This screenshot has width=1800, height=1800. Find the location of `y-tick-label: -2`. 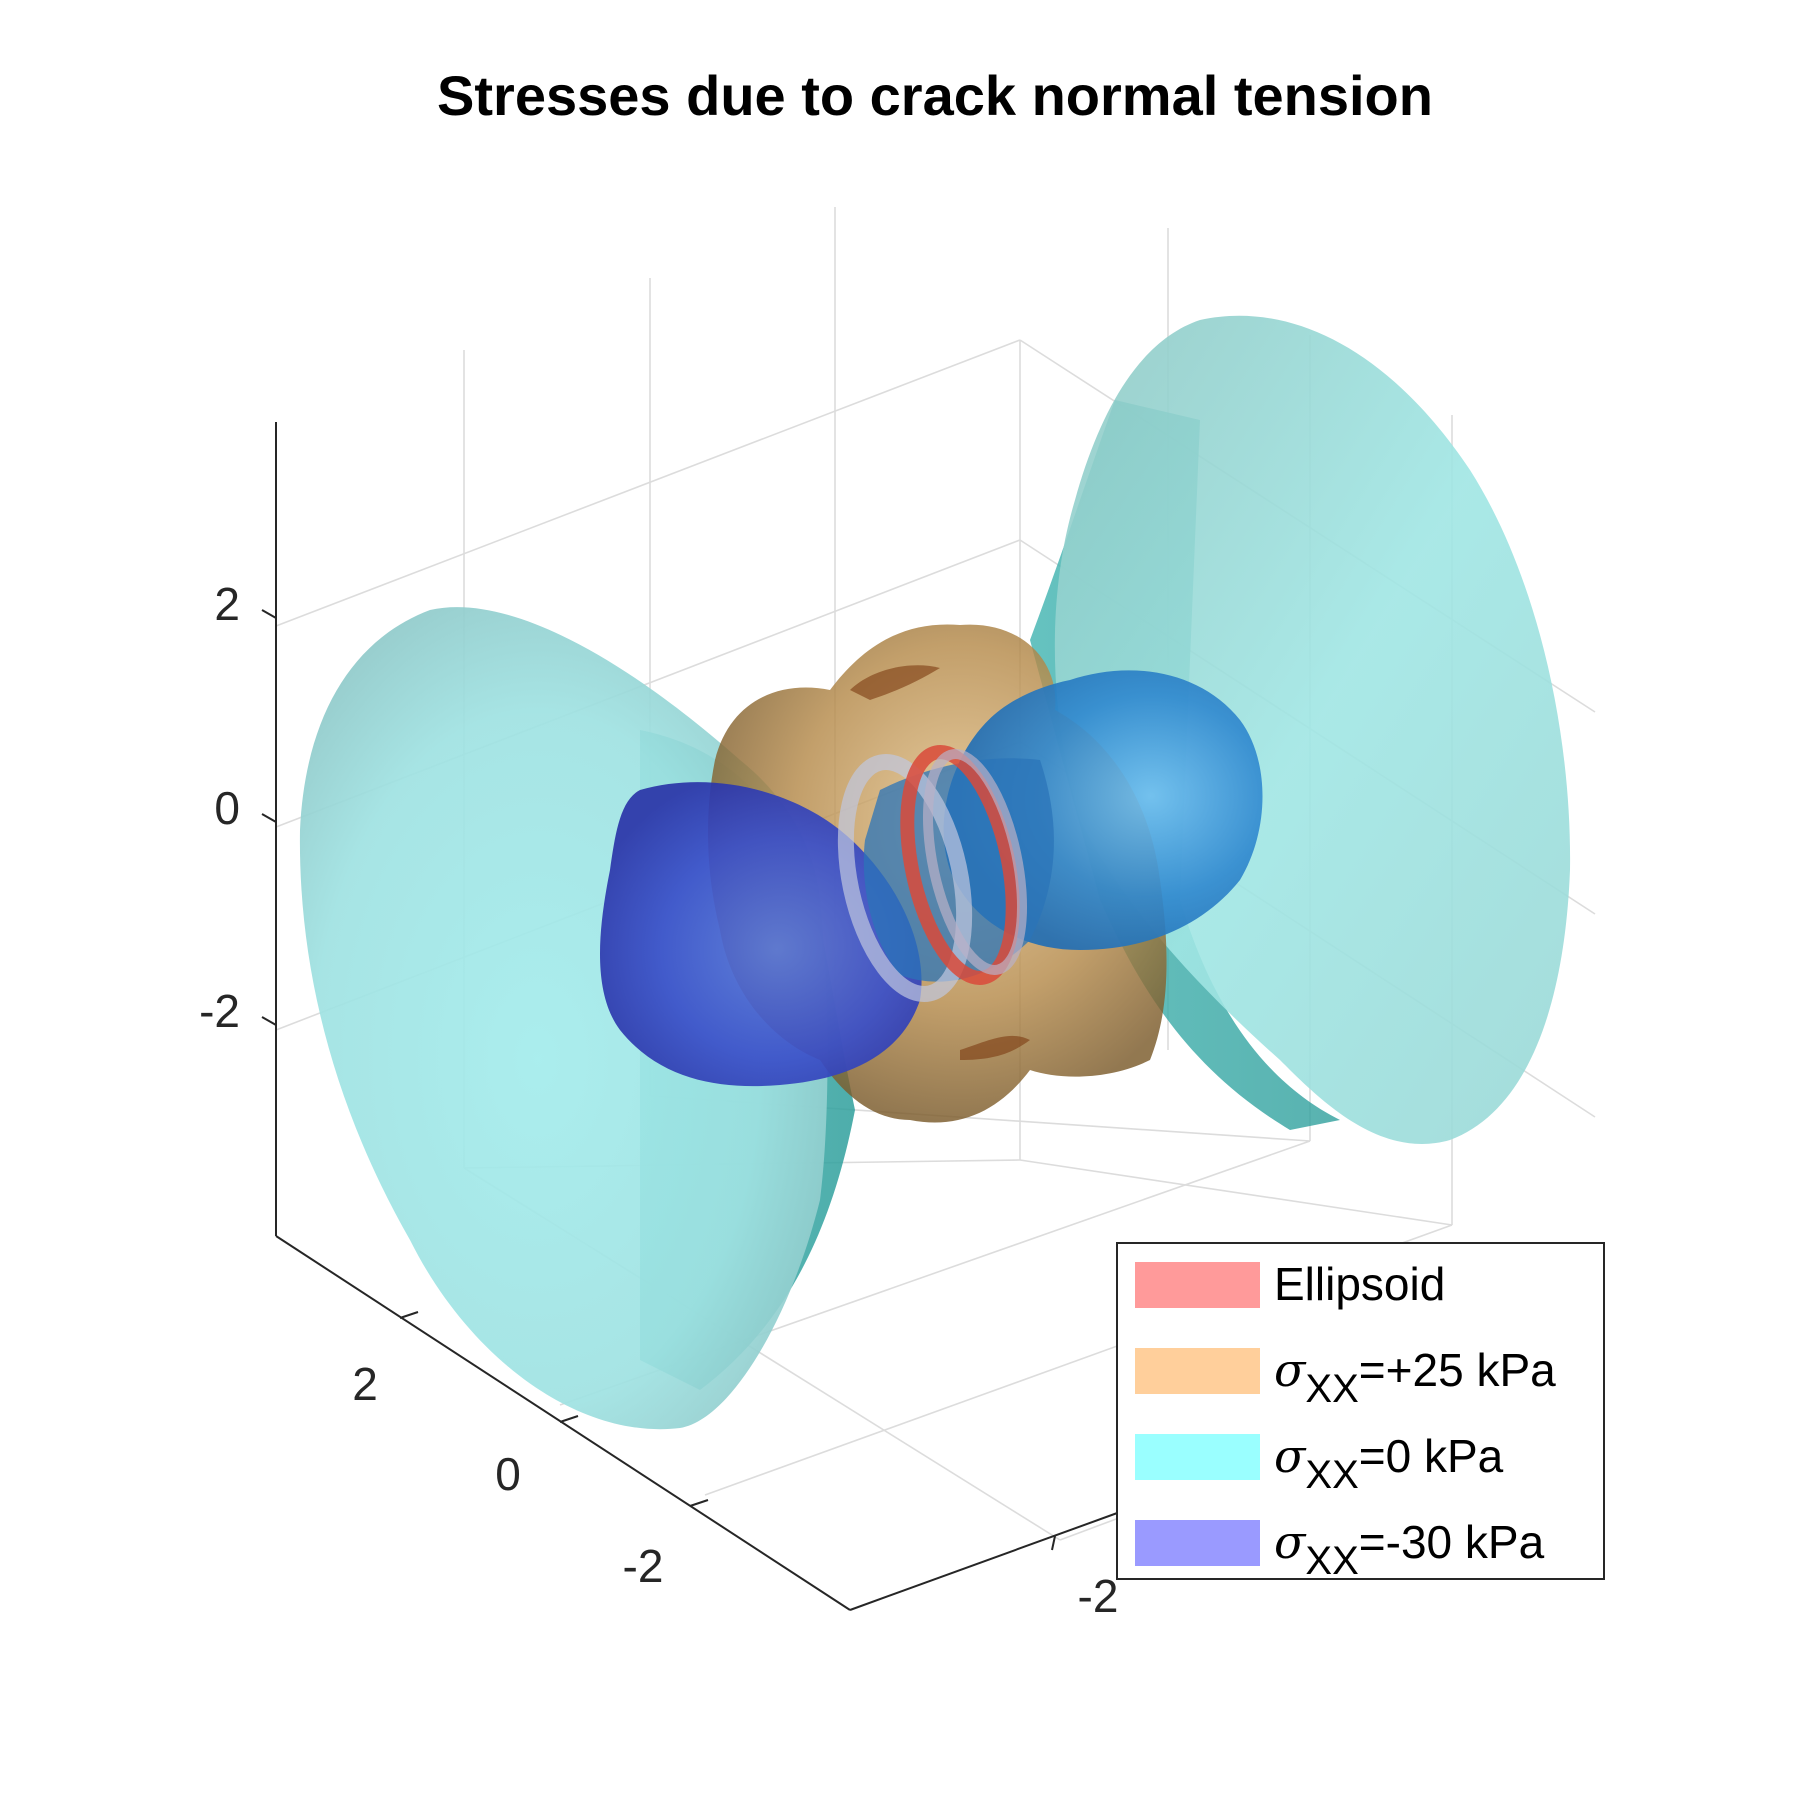

y-tick-label: -2 is located at coordinates (643, 1566).